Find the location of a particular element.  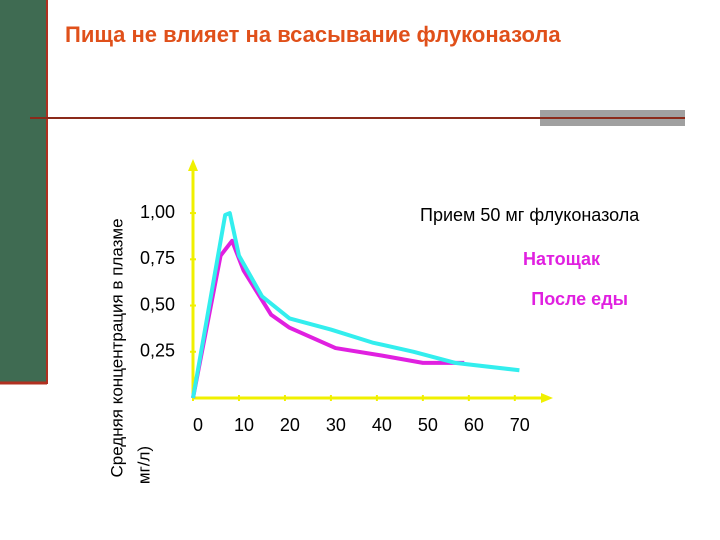

x-tick-label: 0 is located at coordinates (198, 425).